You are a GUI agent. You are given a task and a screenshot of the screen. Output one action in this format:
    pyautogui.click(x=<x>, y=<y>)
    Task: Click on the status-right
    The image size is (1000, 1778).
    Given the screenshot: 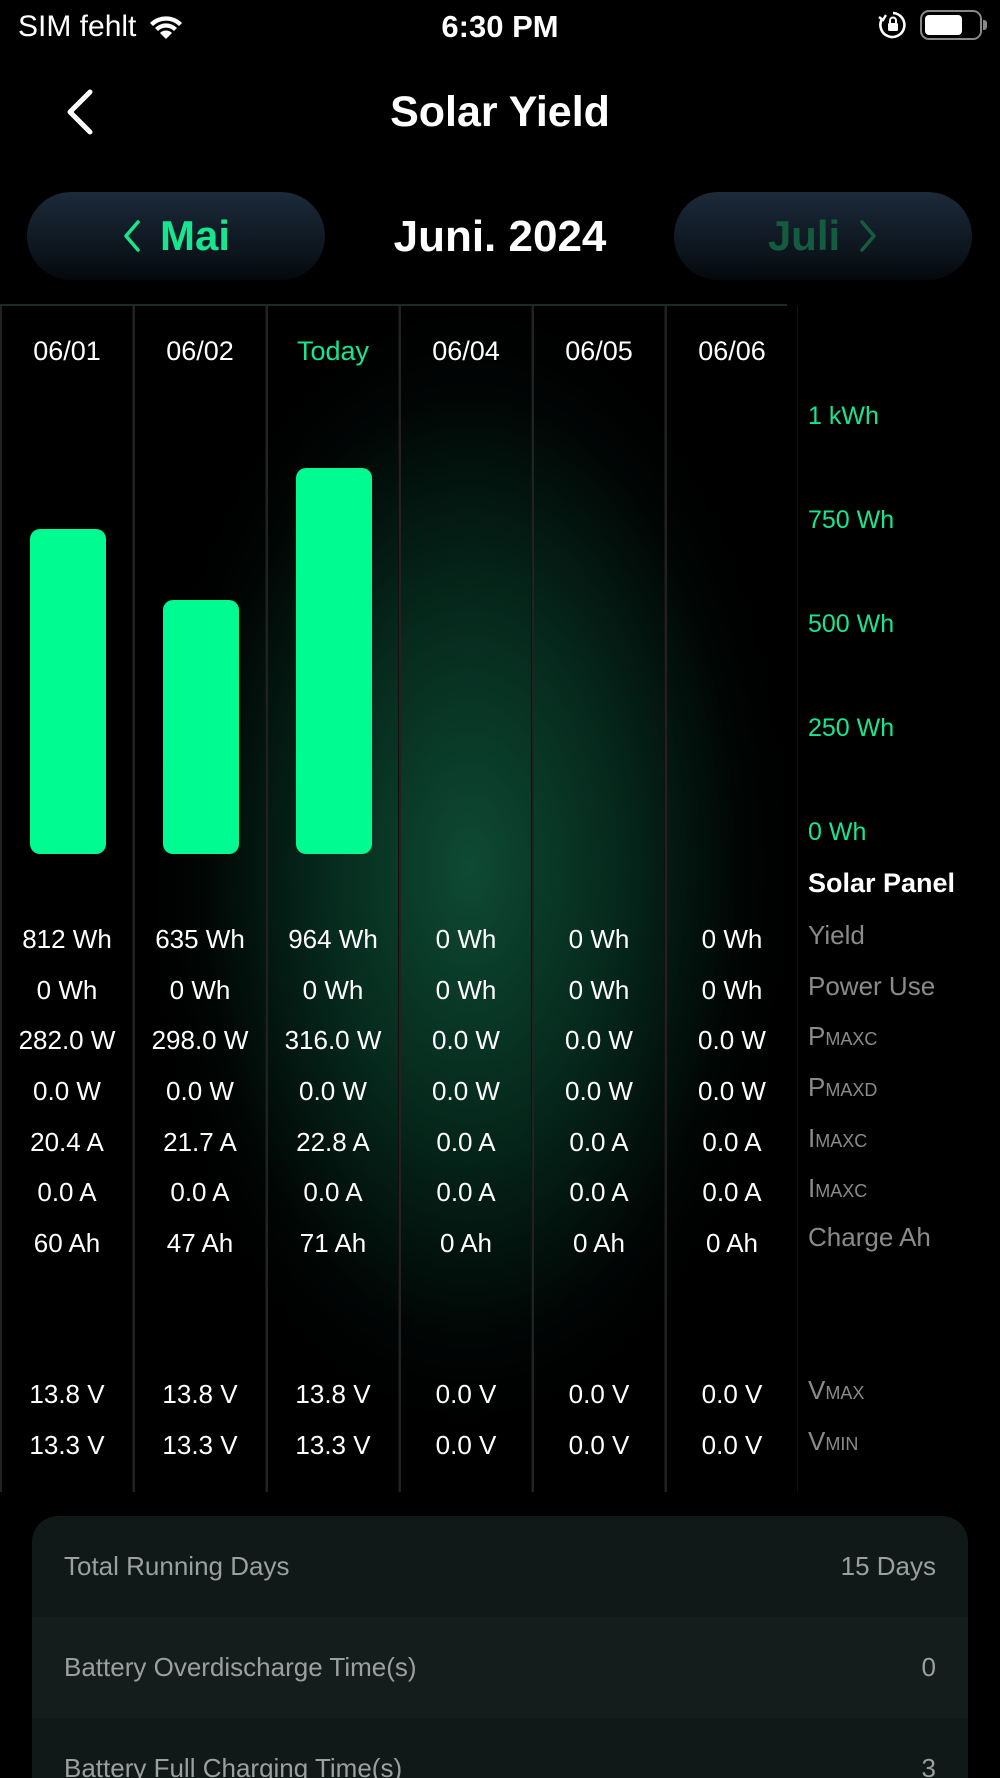 What is the action you would take?
    pyautogui.click(x=932, y=25)
    